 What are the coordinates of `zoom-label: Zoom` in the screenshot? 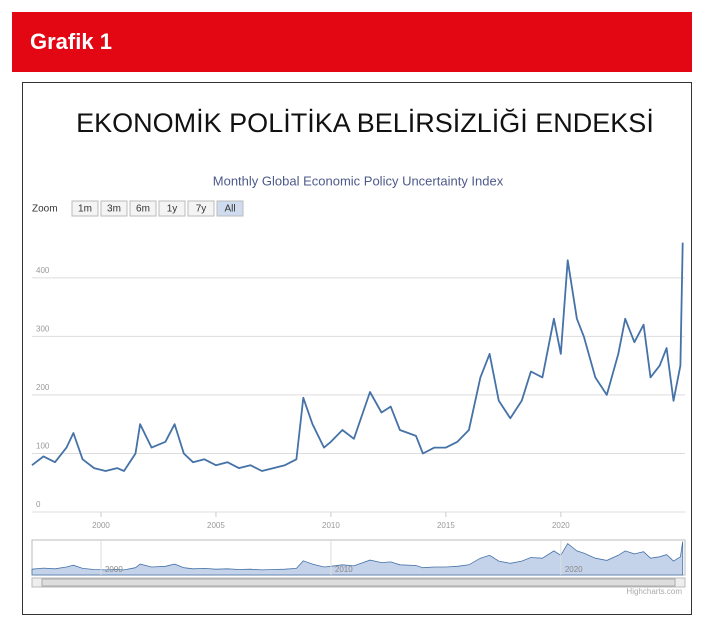 It's located at (45, 209).